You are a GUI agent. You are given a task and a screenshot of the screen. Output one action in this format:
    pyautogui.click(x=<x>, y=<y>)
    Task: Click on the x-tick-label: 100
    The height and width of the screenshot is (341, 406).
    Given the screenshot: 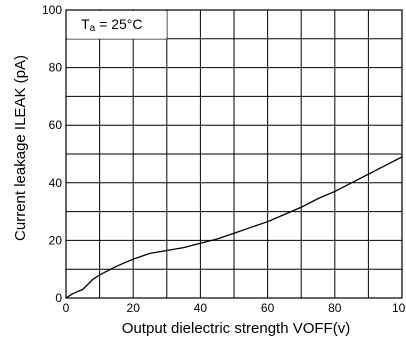 What is the action you would take?
    pyautogui.click(x=399, y=308)
    